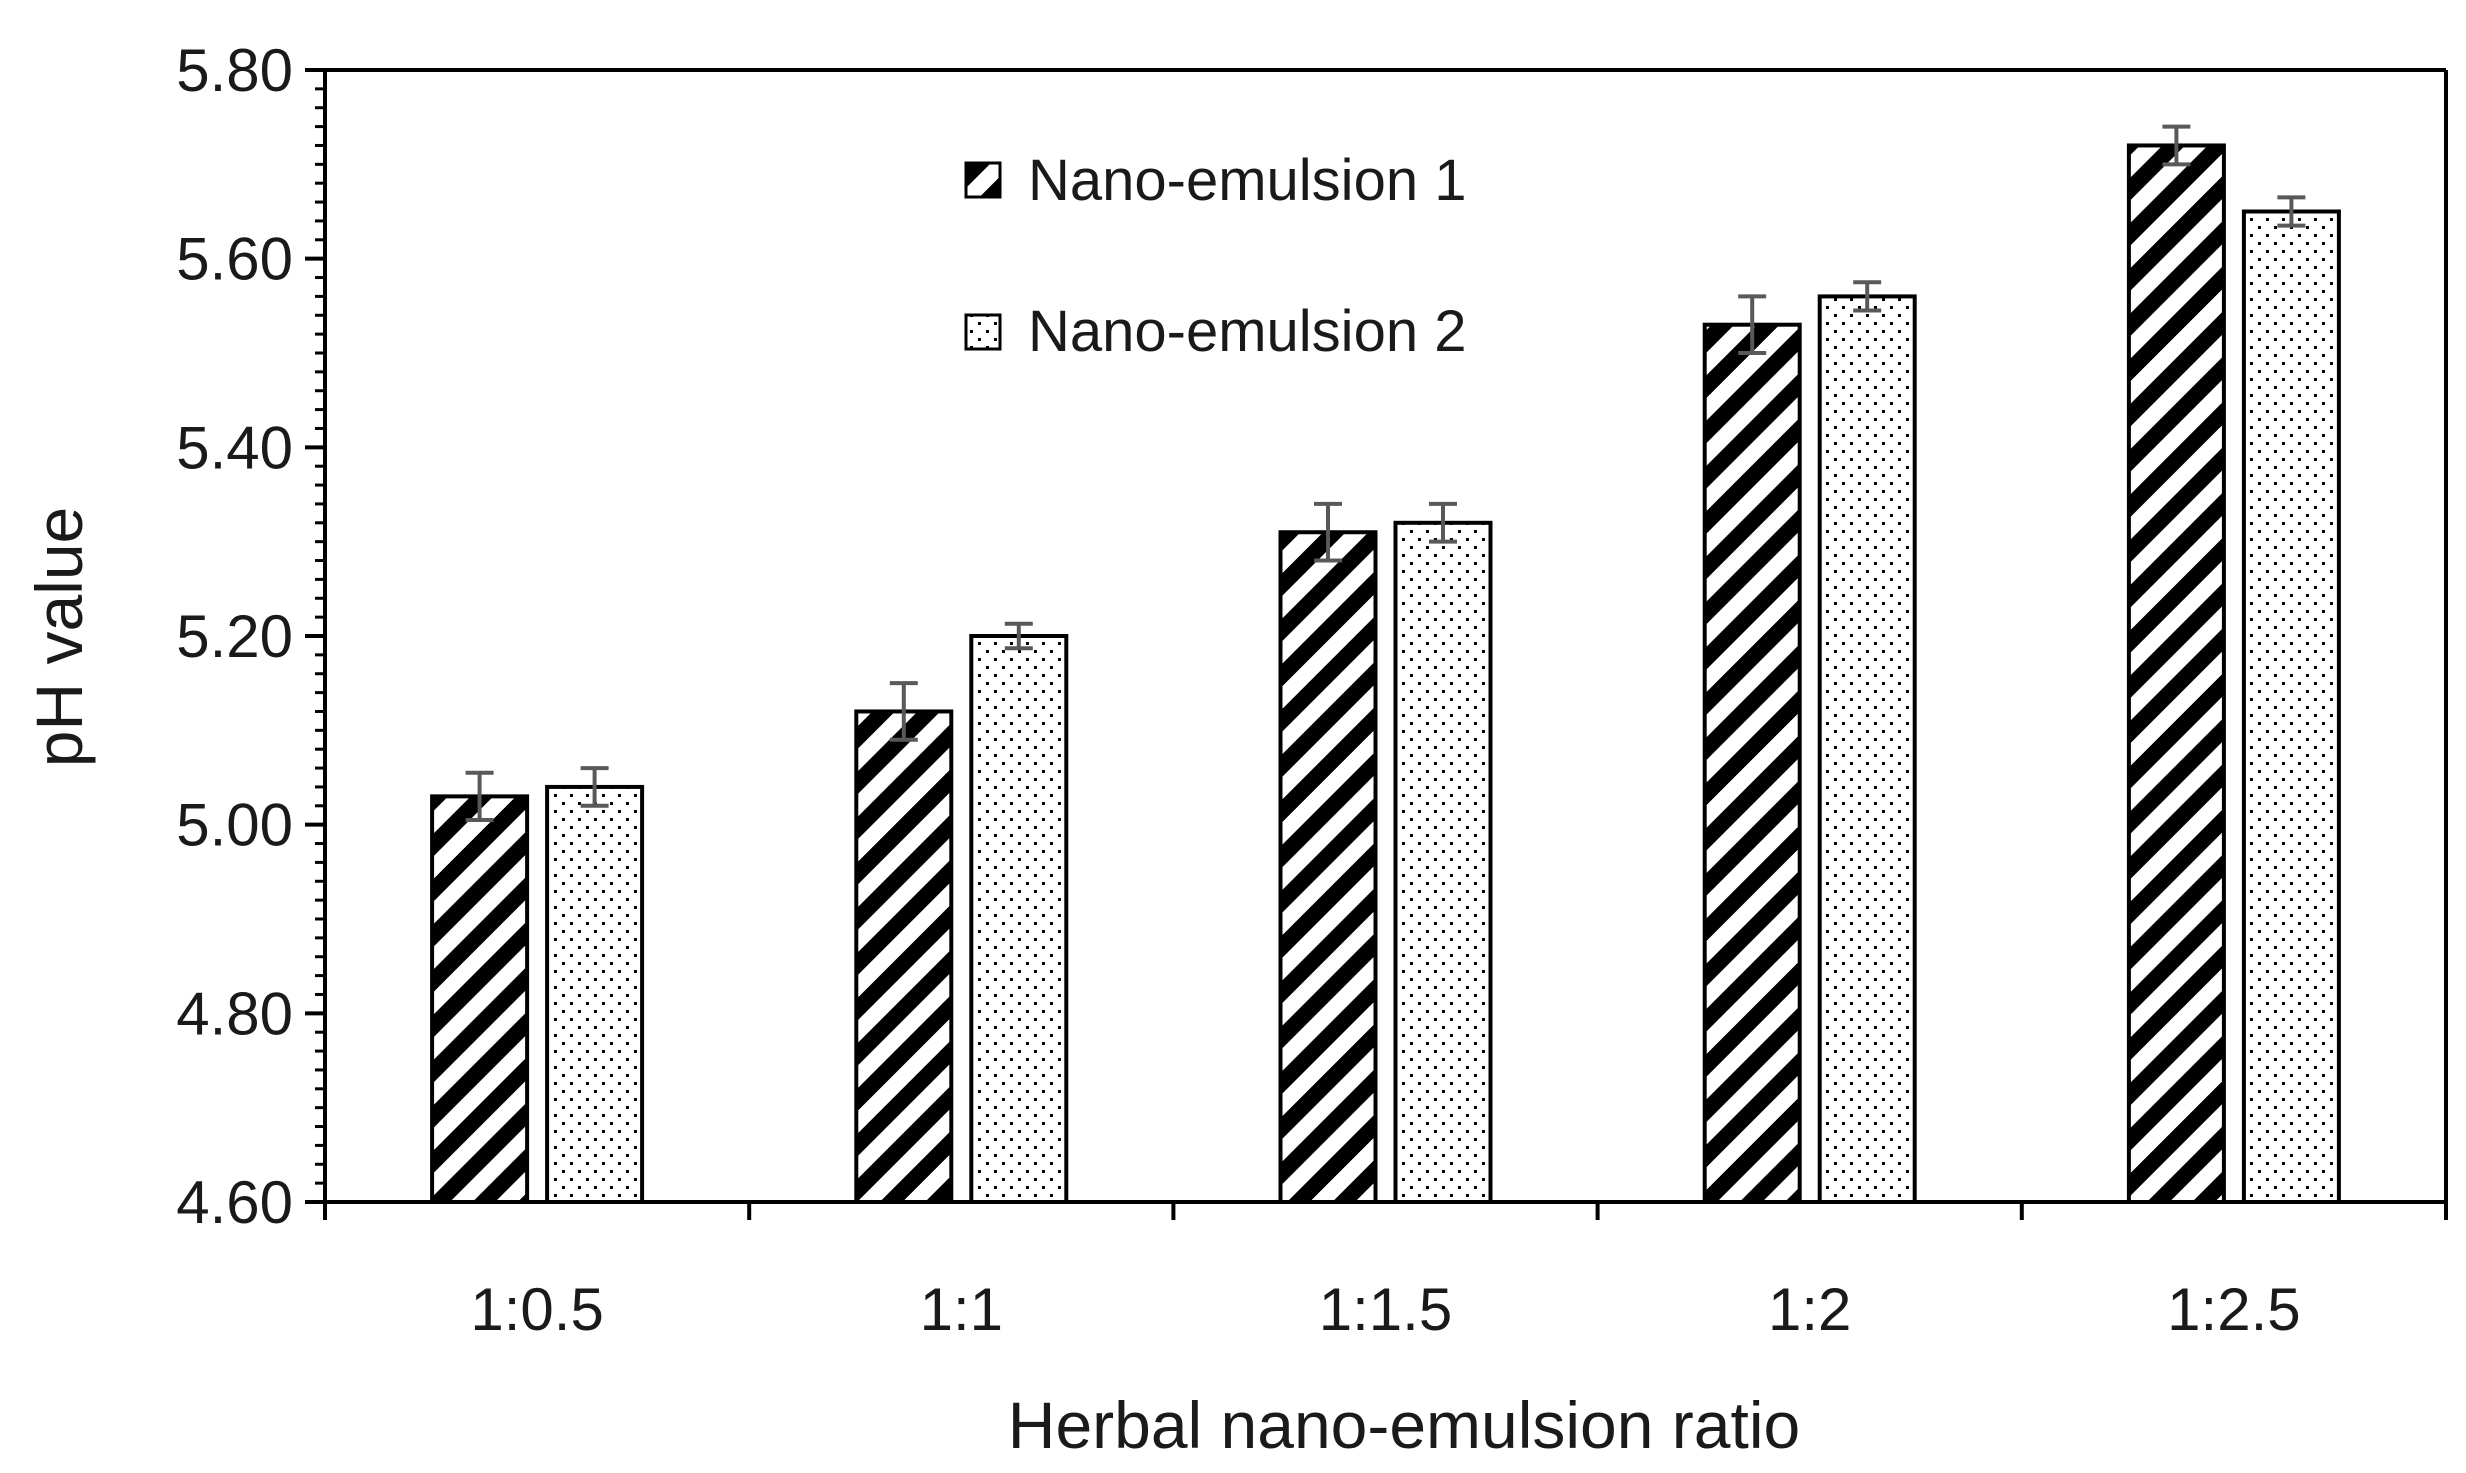 The width and height of the screenshot is (2466, 1473). I want to click on y-tick-label: 5.00, so click(234, 825).